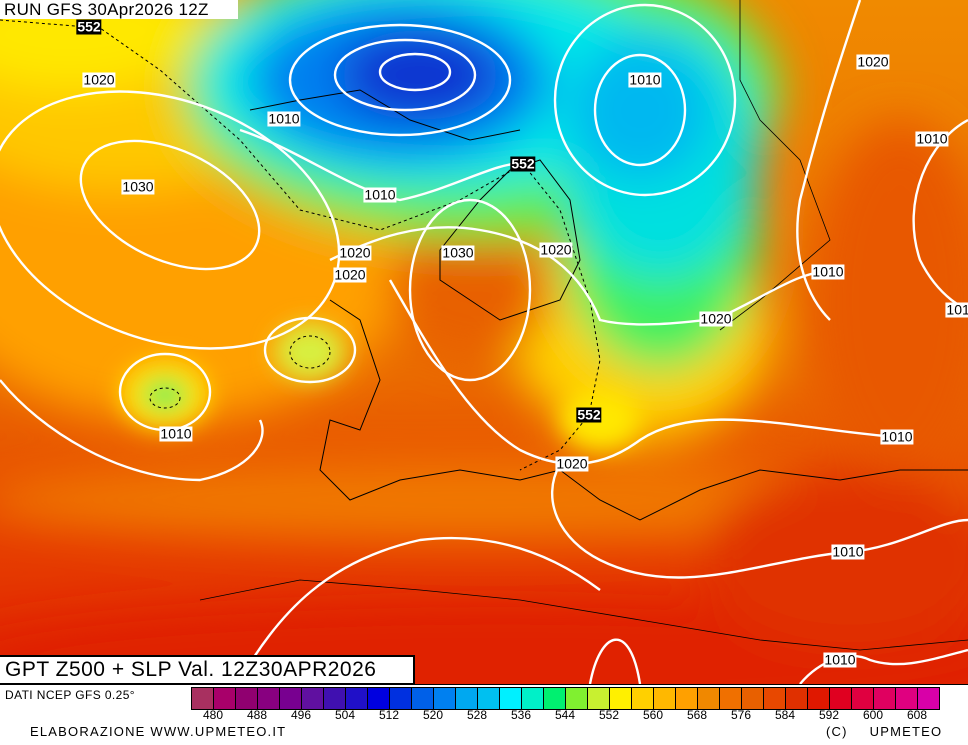 Image resolution: width=968 pixels, height=745 pixels. I want to click on legend-tick-label: 528, so click(477, 715).